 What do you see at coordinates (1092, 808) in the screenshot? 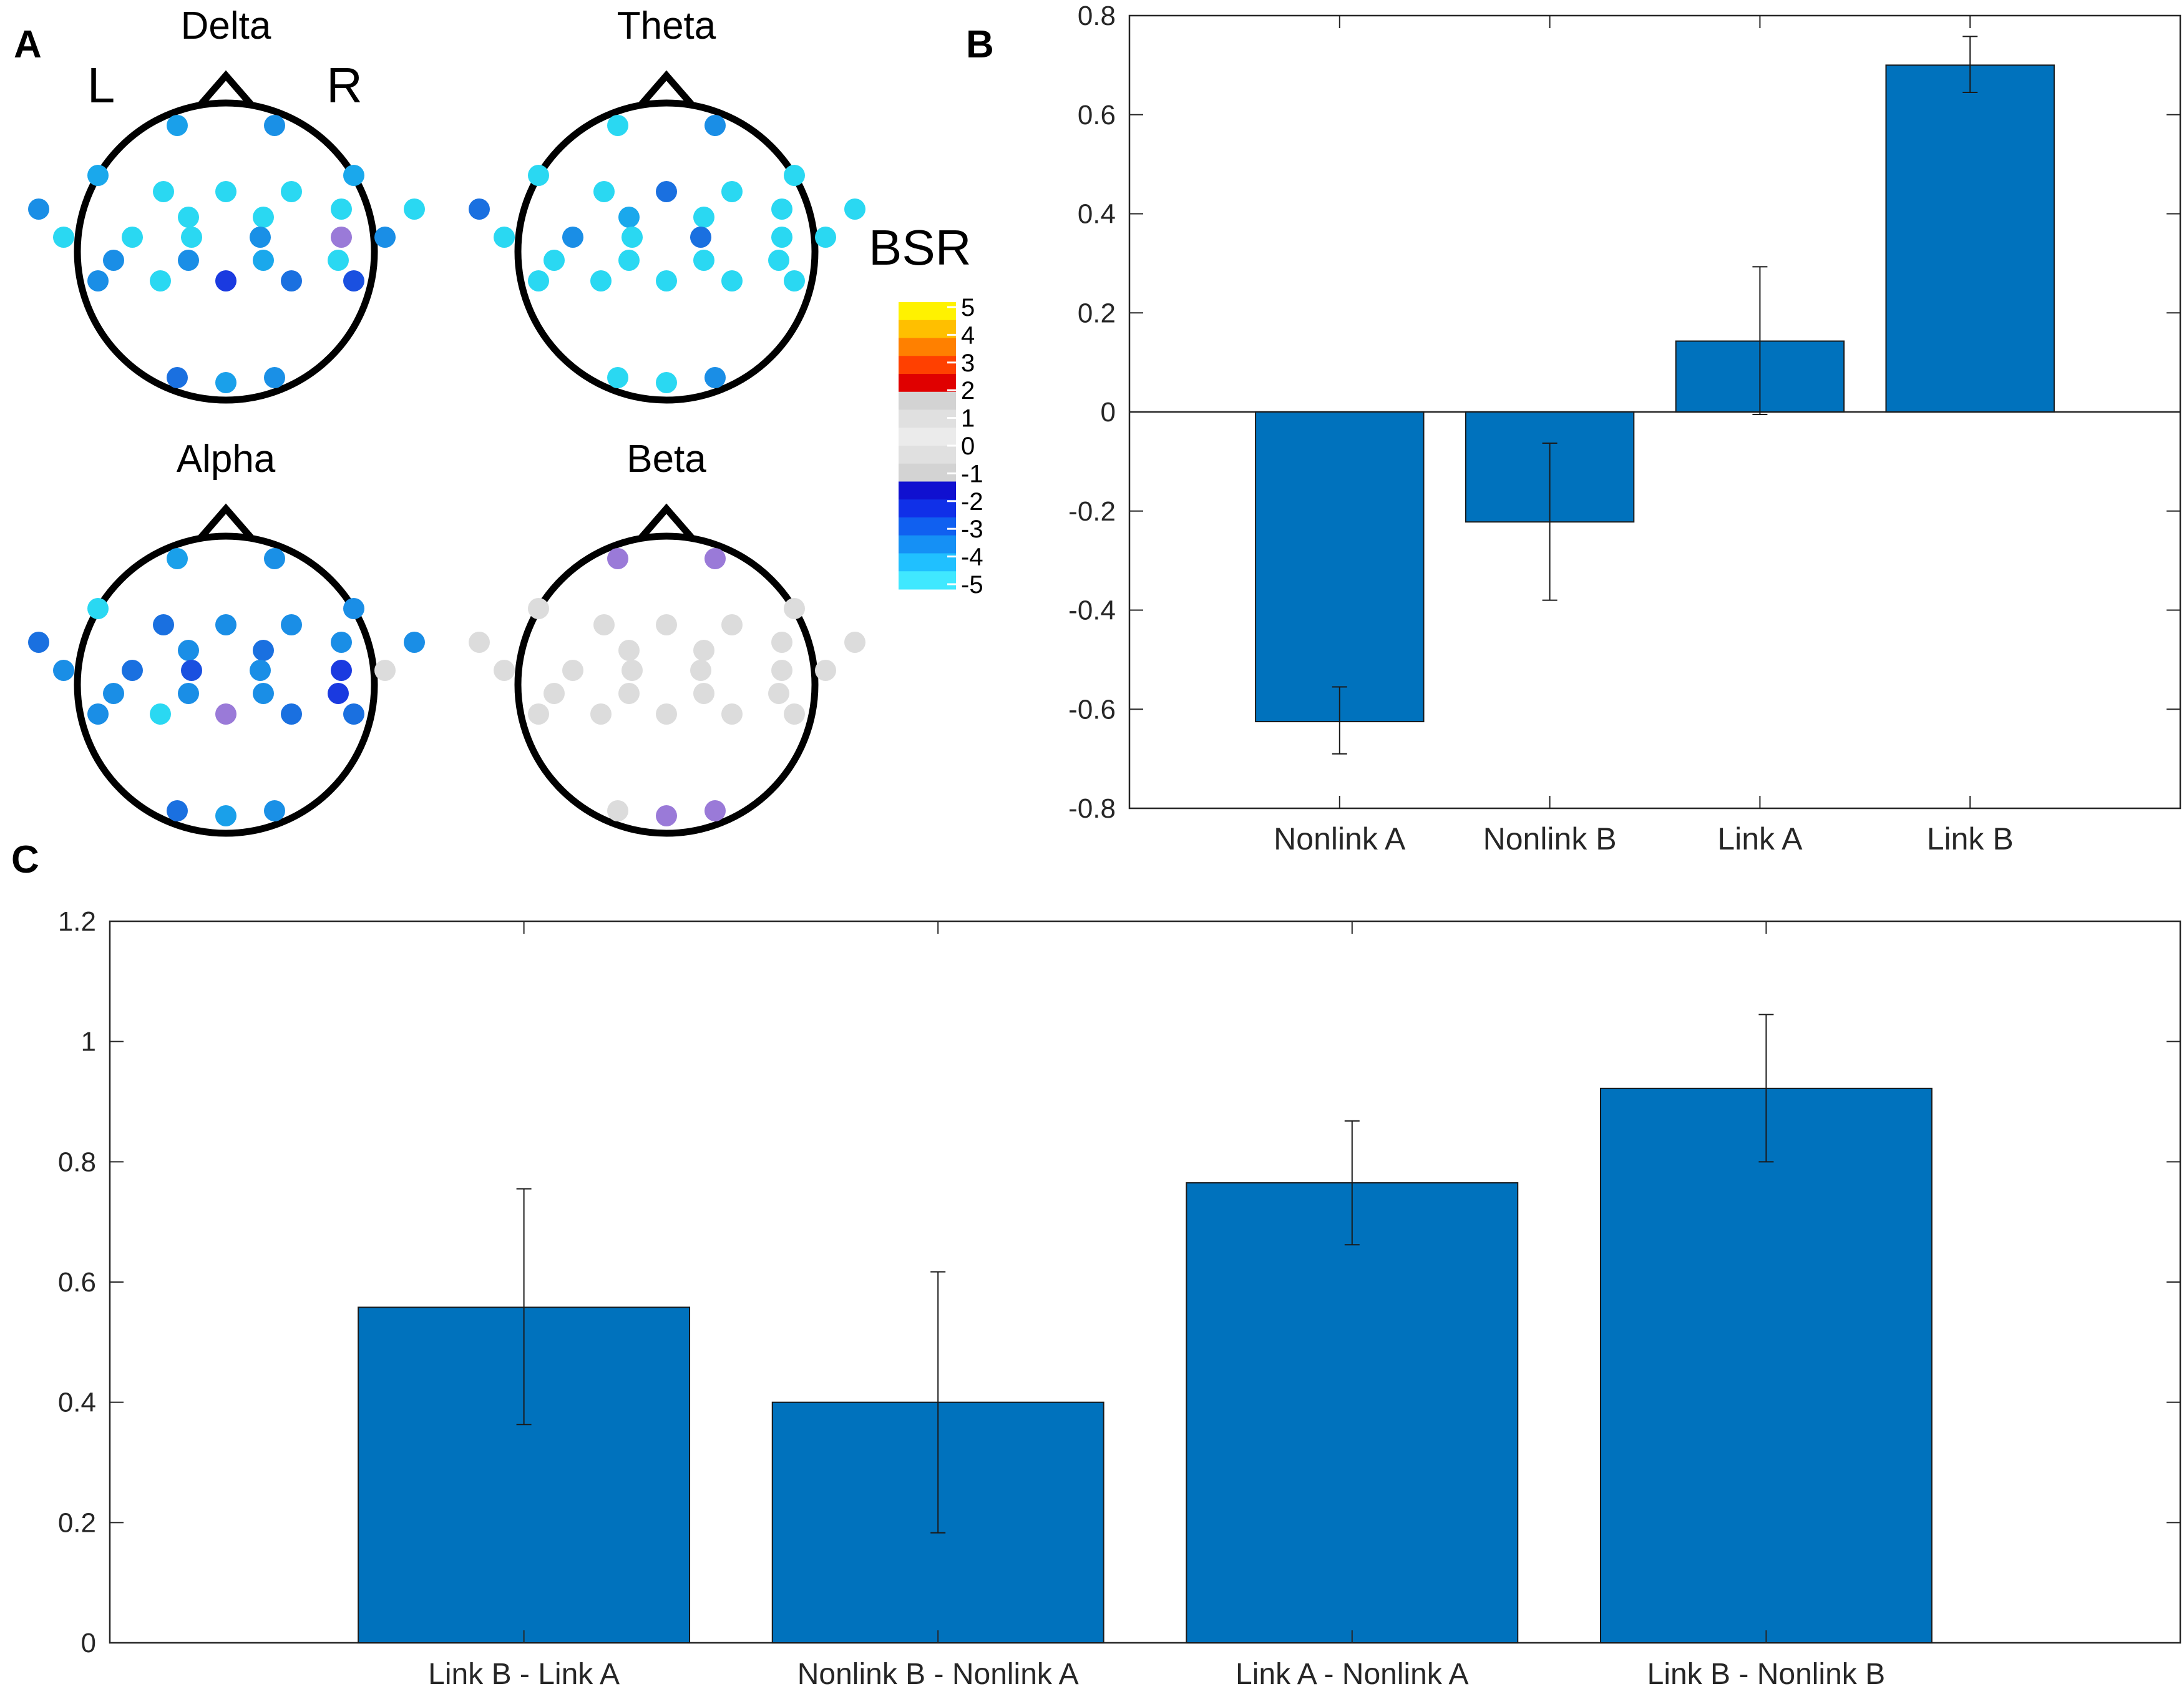
I see `y-tick-label: -0.8` at bounding box center [1092, 808].